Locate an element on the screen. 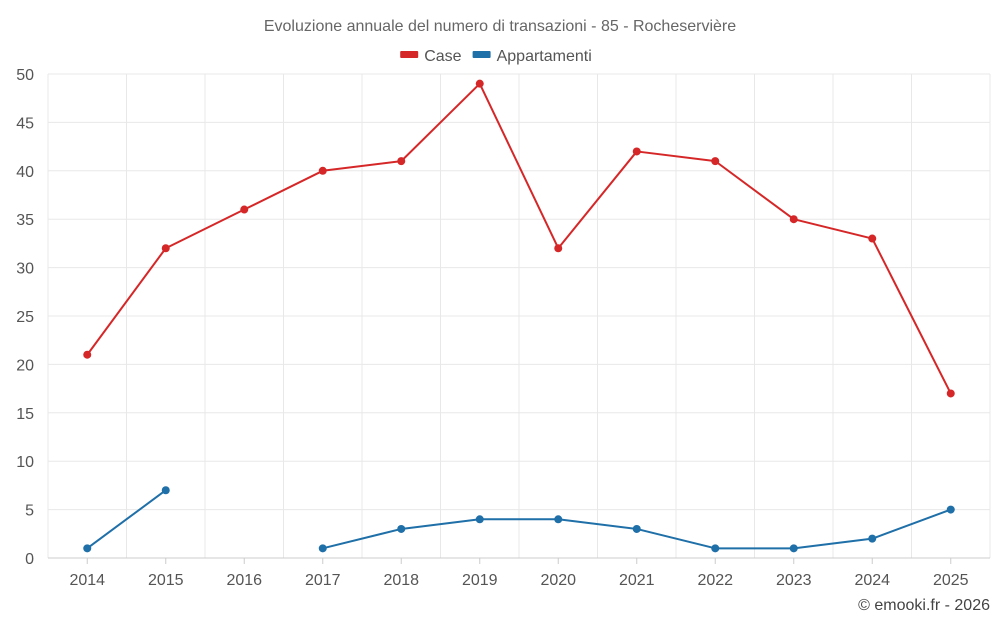  legend-item-appartamenti: Appartamenti is located at coordinates (532, 56).